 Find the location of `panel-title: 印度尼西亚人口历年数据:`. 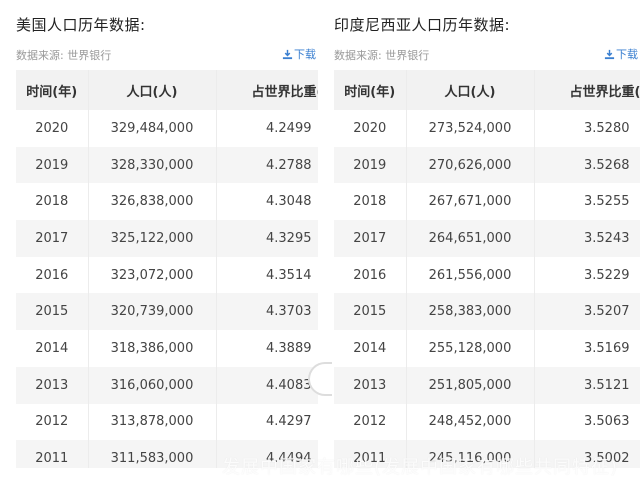

panel-title: 印度尼西亚人口历年数据: is located at coordinates (422, 25).